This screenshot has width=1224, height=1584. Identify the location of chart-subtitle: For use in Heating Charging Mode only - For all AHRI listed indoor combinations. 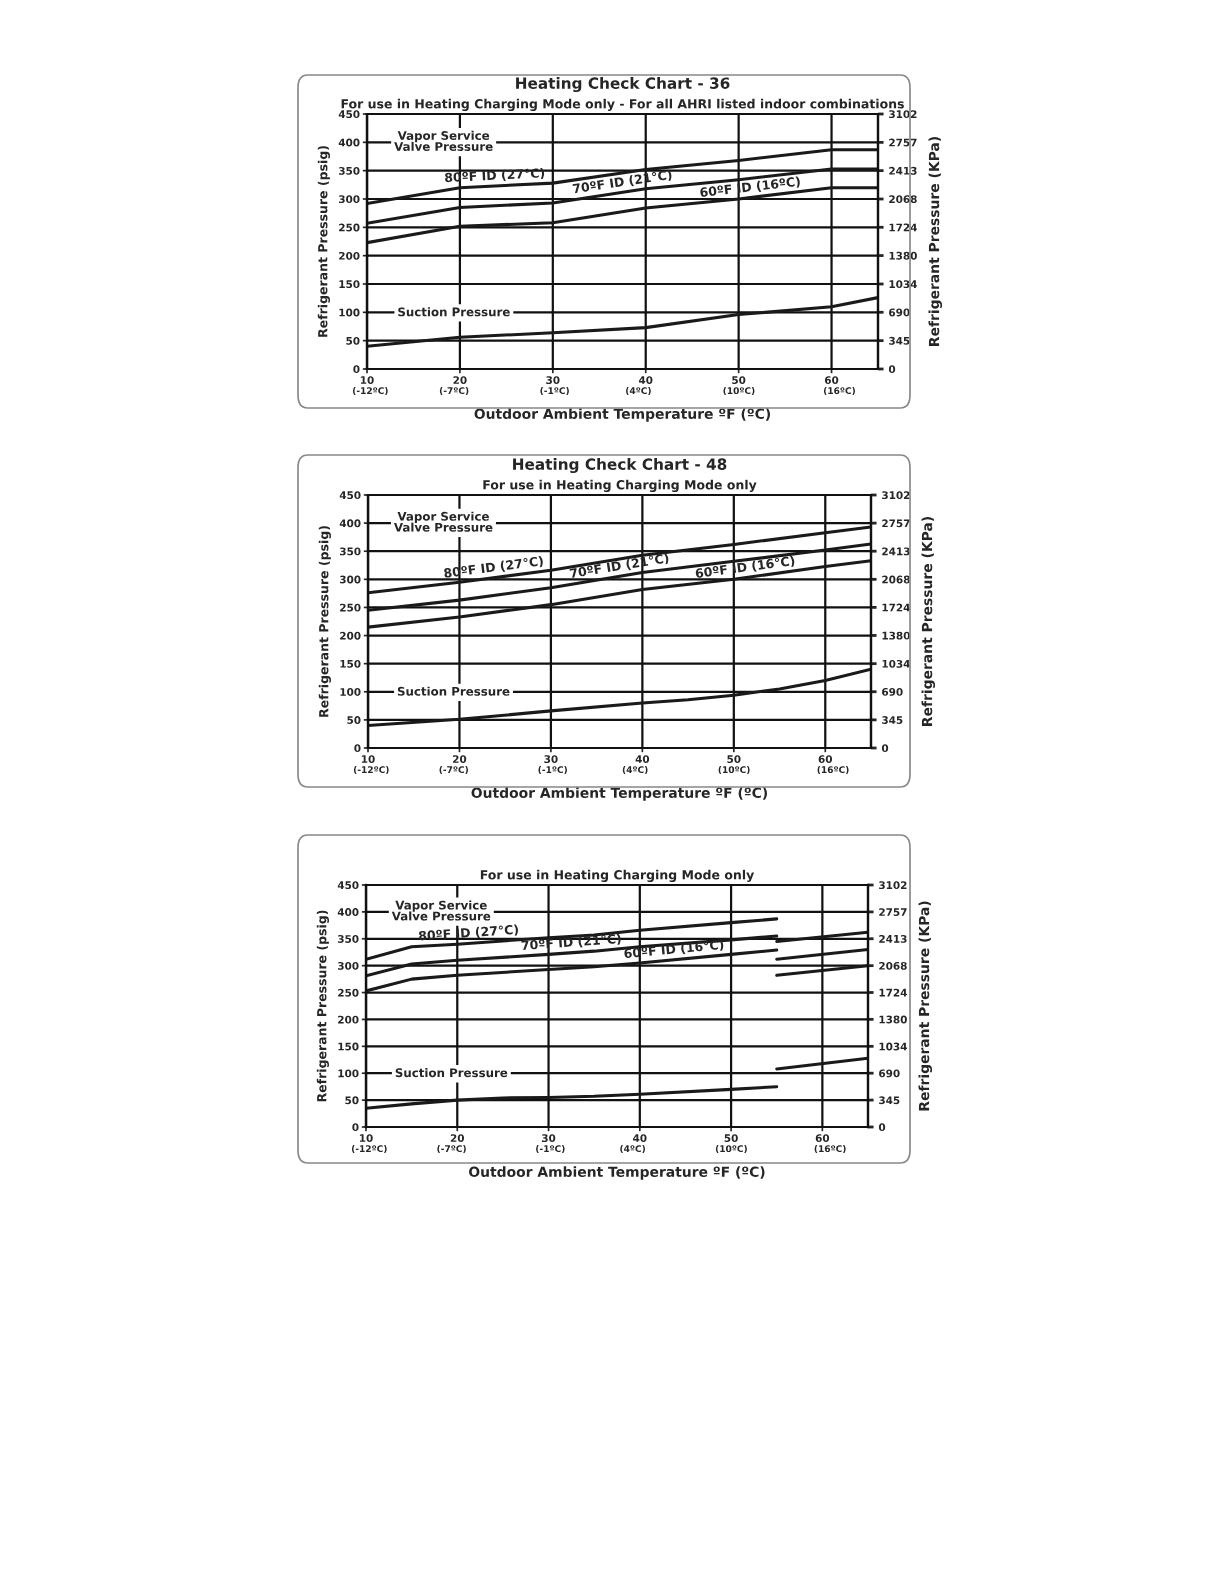
(622, 104).